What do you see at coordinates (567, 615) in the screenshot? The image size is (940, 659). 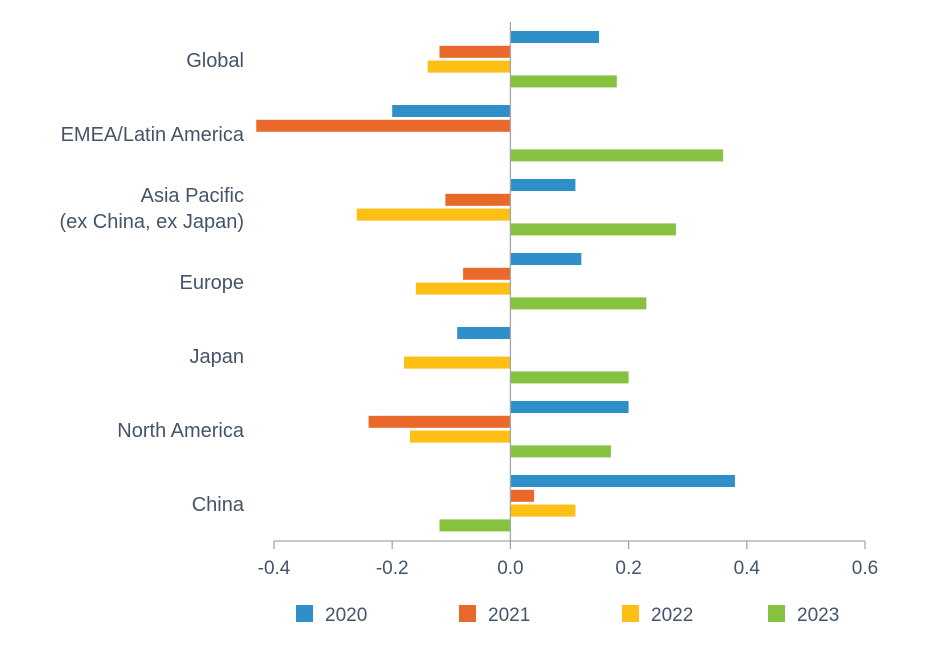 I see `legend: 2020 2021 2022 2023` at bounding box center [567, 615].